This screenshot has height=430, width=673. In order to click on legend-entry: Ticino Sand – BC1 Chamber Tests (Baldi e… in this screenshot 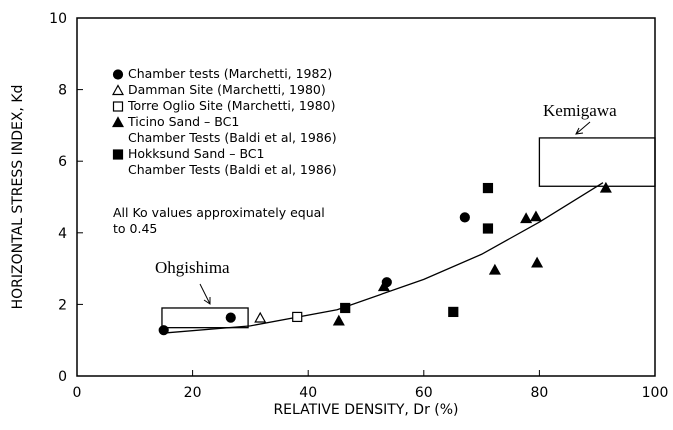, I will do `click(224, 130)`.